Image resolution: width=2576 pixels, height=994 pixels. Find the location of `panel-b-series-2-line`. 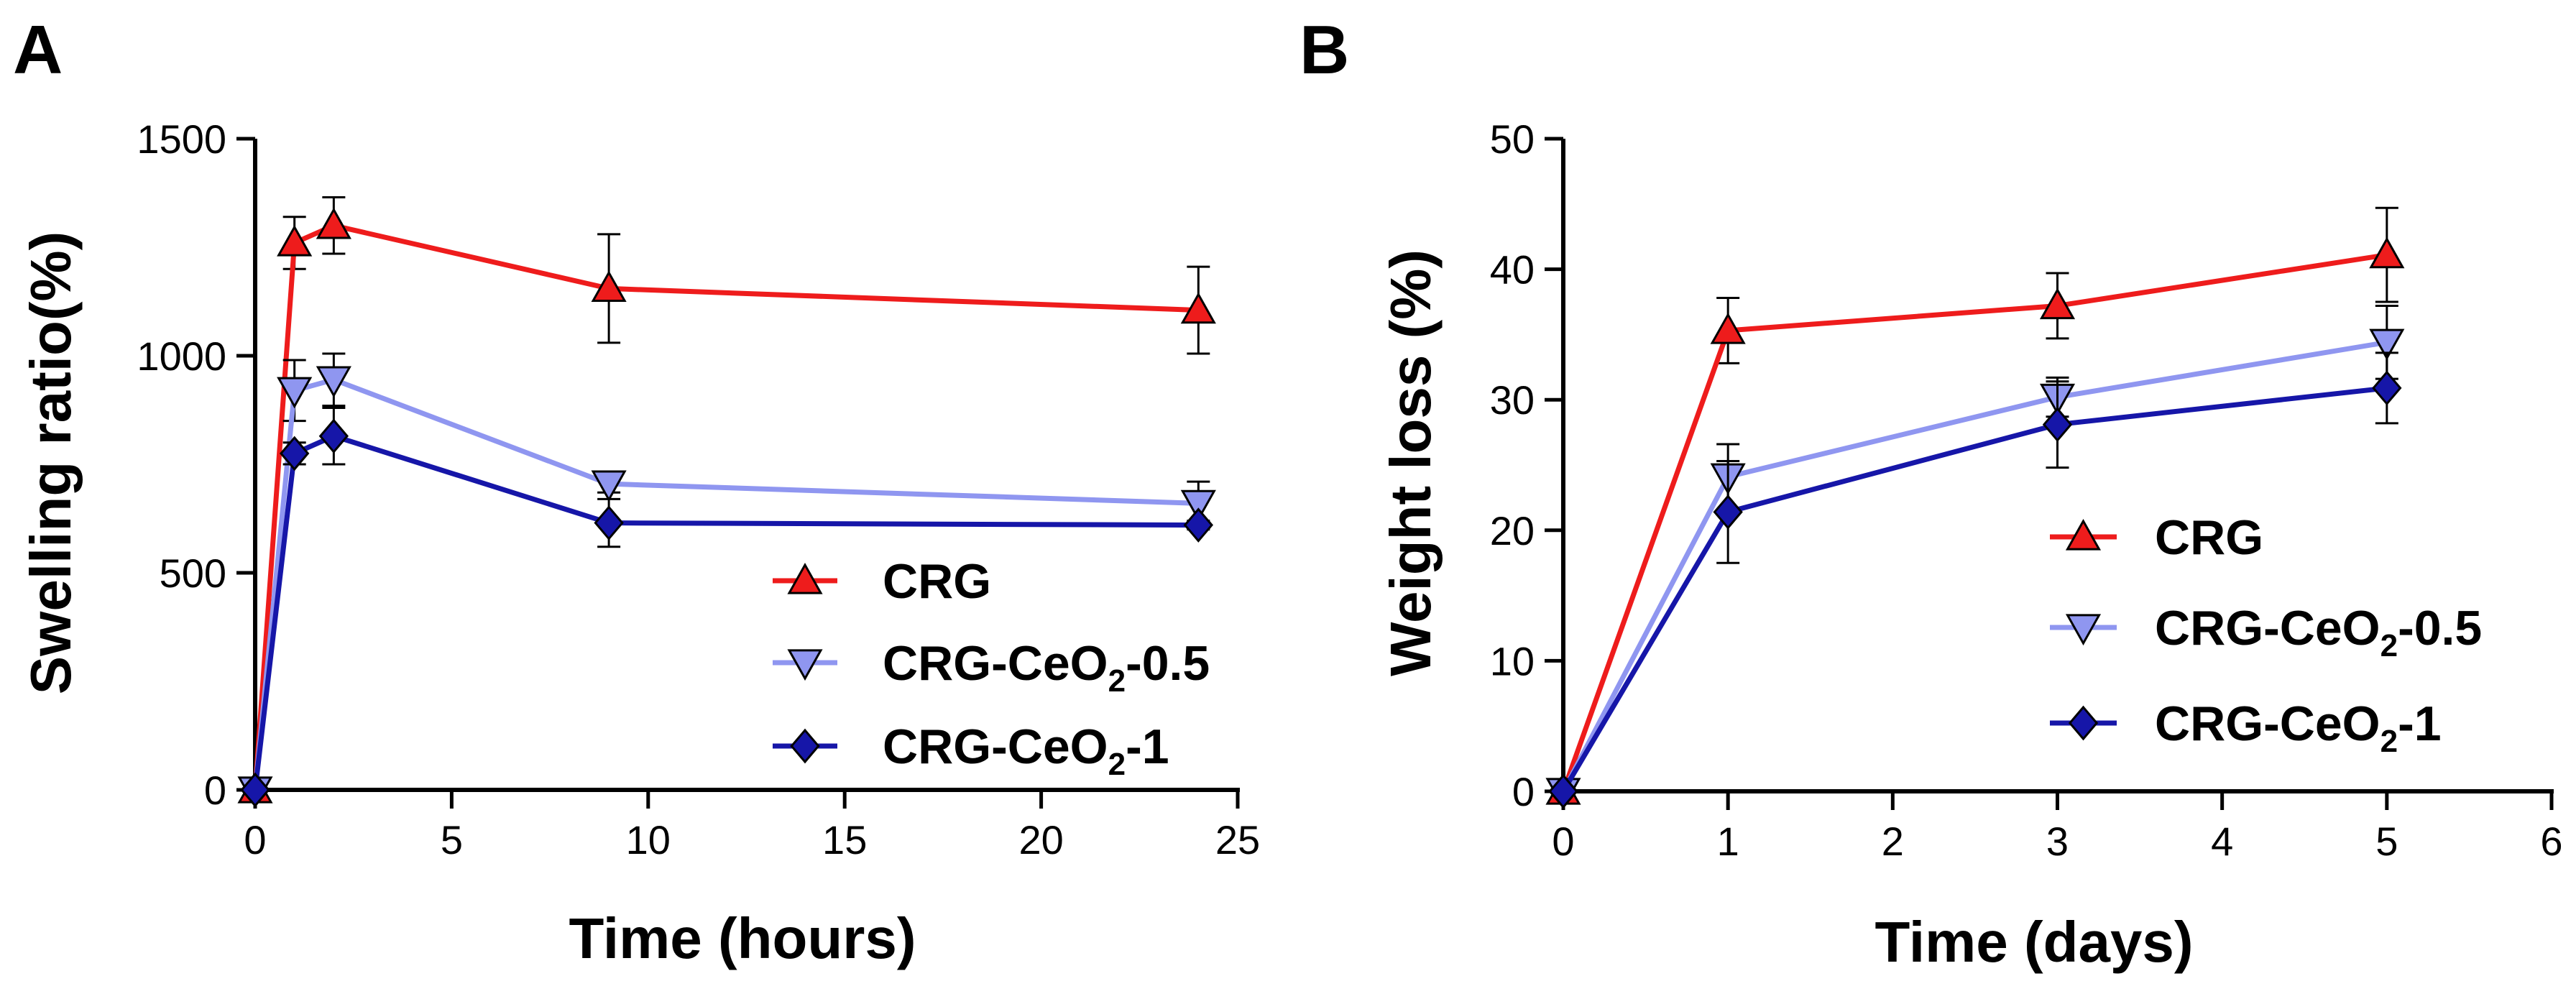

panel-b-series-2-line is located at coordinates (1974, 566).